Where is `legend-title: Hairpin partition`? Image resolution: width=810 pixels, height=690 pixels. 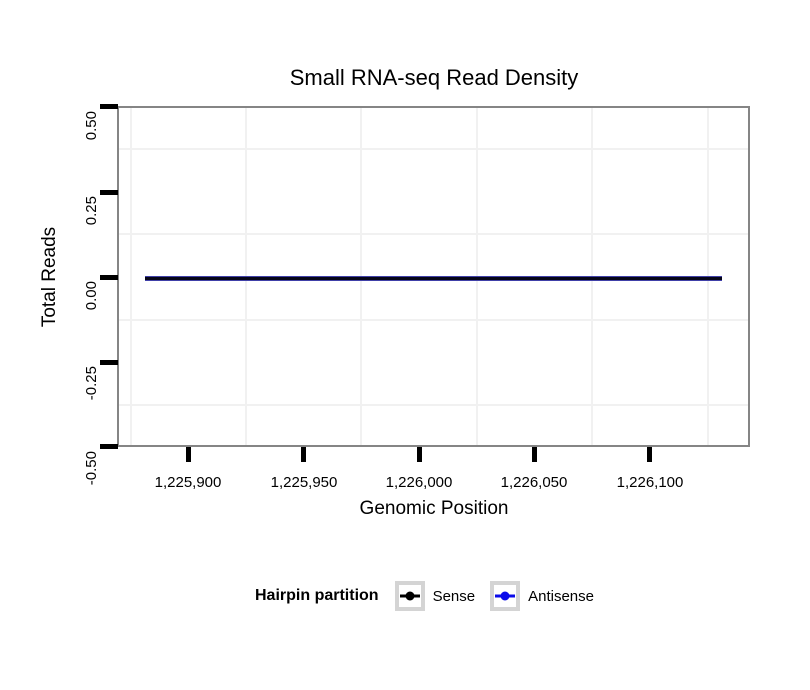 legend-title: Hairpin partition is located at coordinates (317, 595).